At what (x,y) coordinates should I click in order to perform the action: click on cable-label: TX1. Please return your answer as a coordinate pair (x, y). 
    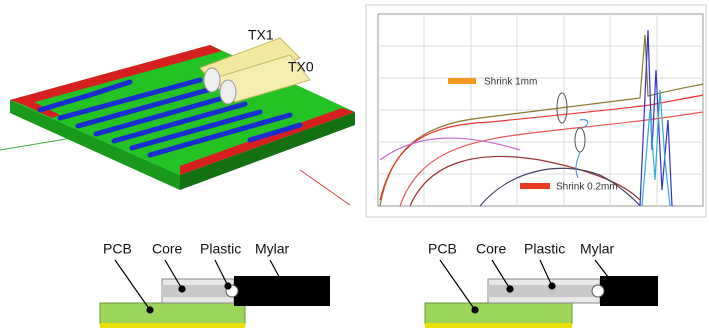
    Looking at the image, I should click on (261, 35).